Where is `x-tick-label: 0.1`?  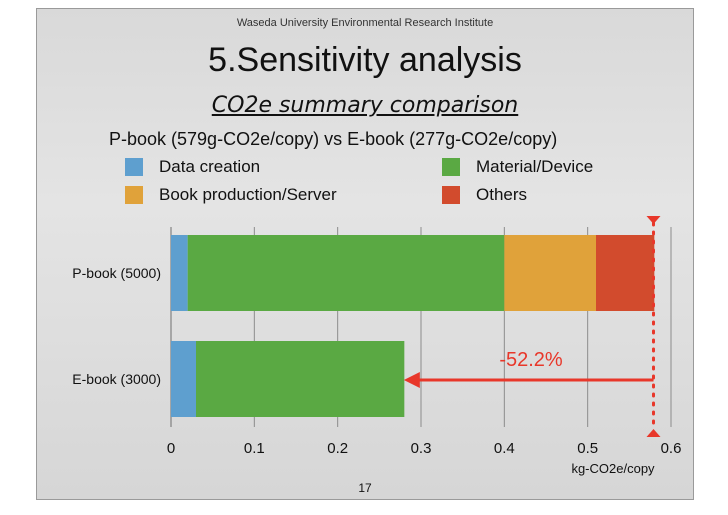 x-tick-label: 0.1 is located at coordinates (254, 448).